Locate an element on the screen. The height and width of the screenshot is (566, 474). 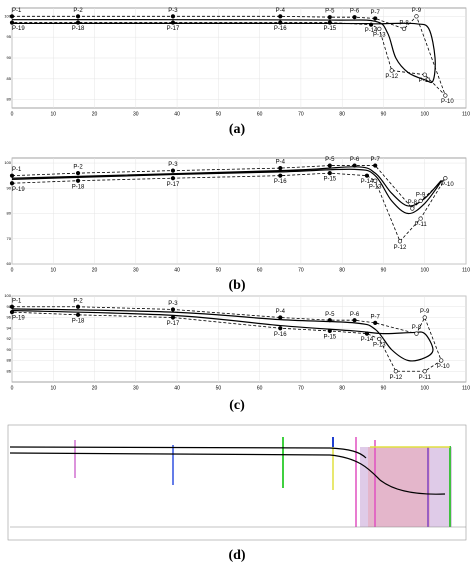
y-tick-label: 98 is located at coordinates (9, 306).